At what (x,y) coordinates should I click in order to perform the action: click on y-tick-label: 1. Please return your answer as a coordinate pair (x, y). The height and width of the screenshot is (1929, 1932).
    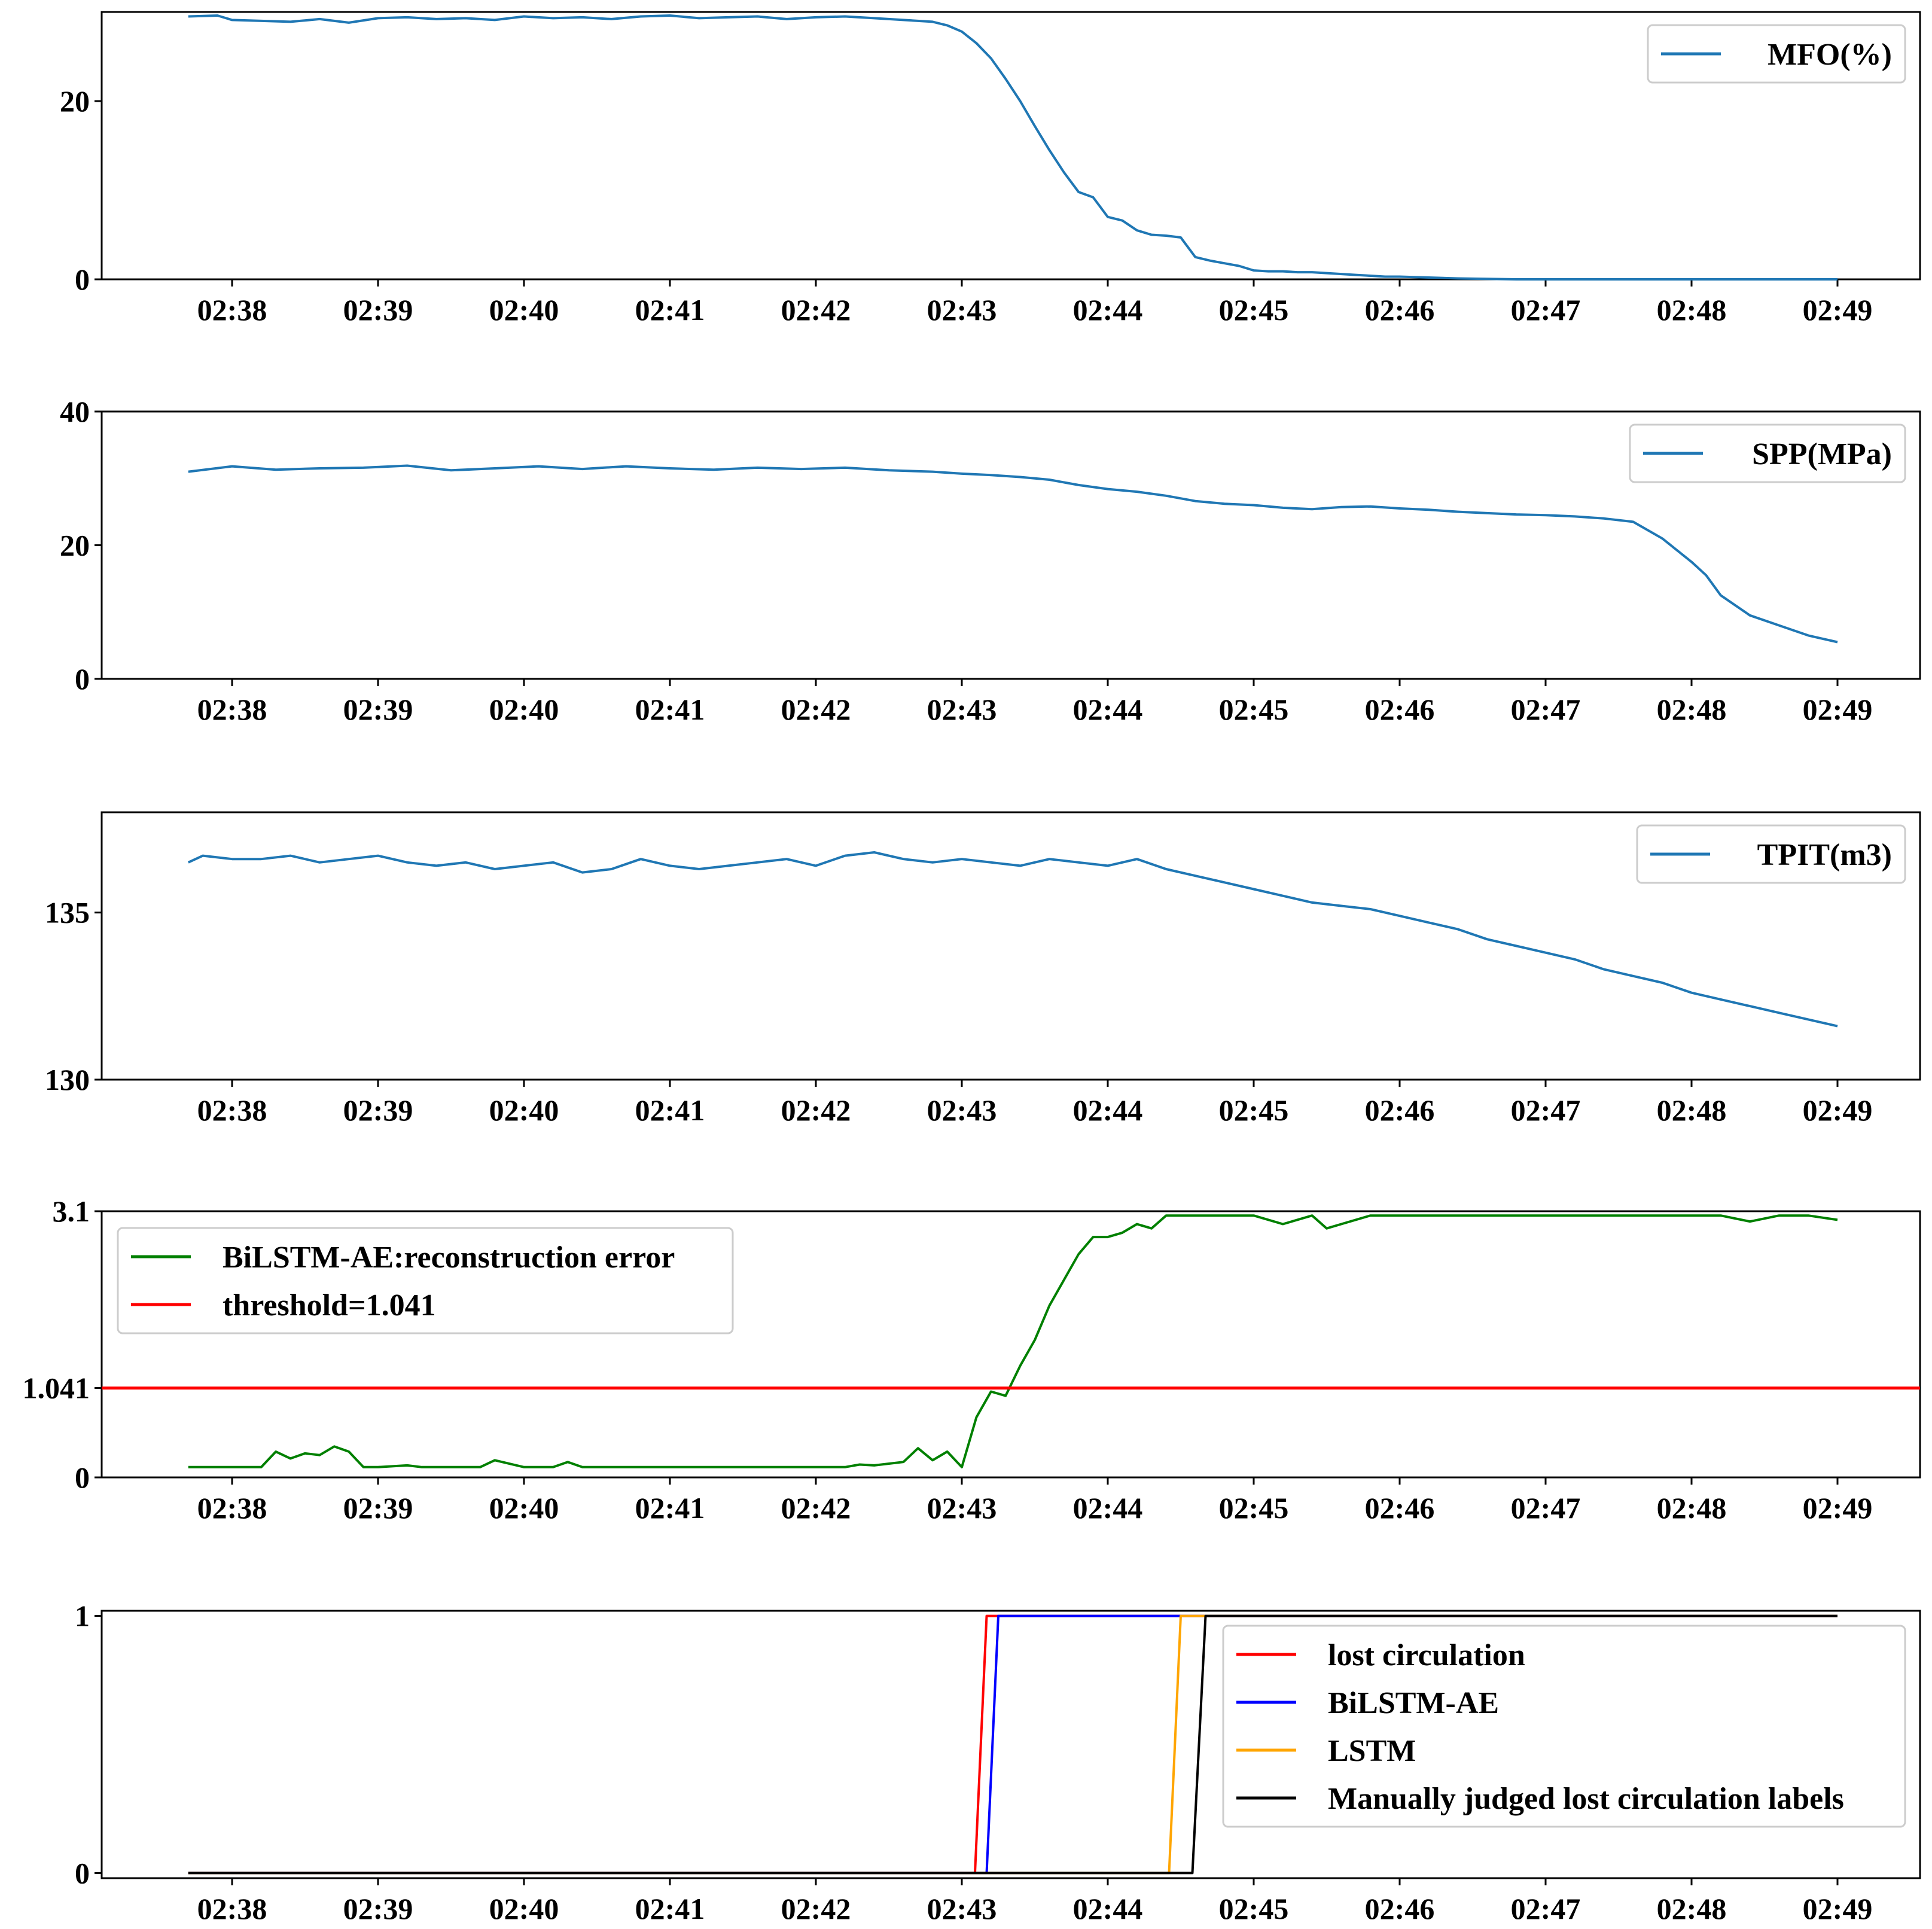
    Looking at the image, I should click on (82, 1616).